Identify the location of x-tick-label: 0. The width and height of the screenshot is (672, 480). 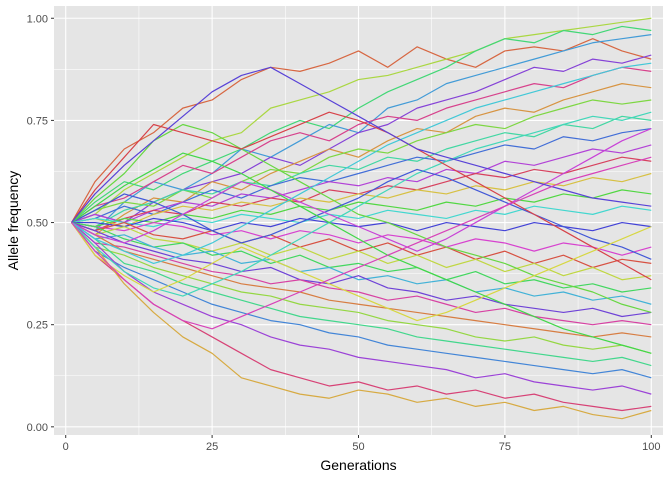
(66, 447).